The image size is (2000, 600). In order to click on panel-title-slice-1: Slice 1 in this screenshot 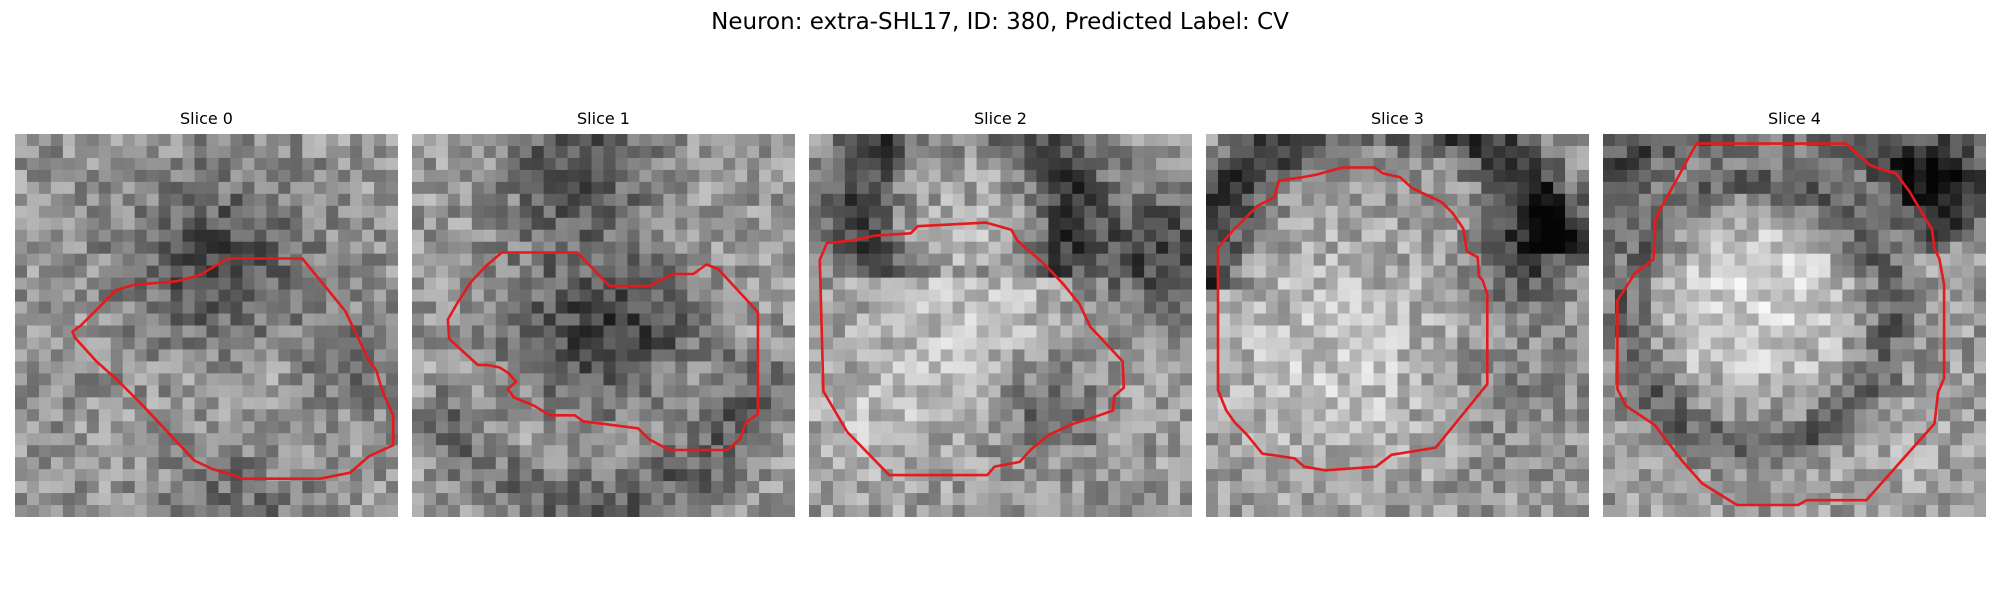, I will do `click(603, 119)`.